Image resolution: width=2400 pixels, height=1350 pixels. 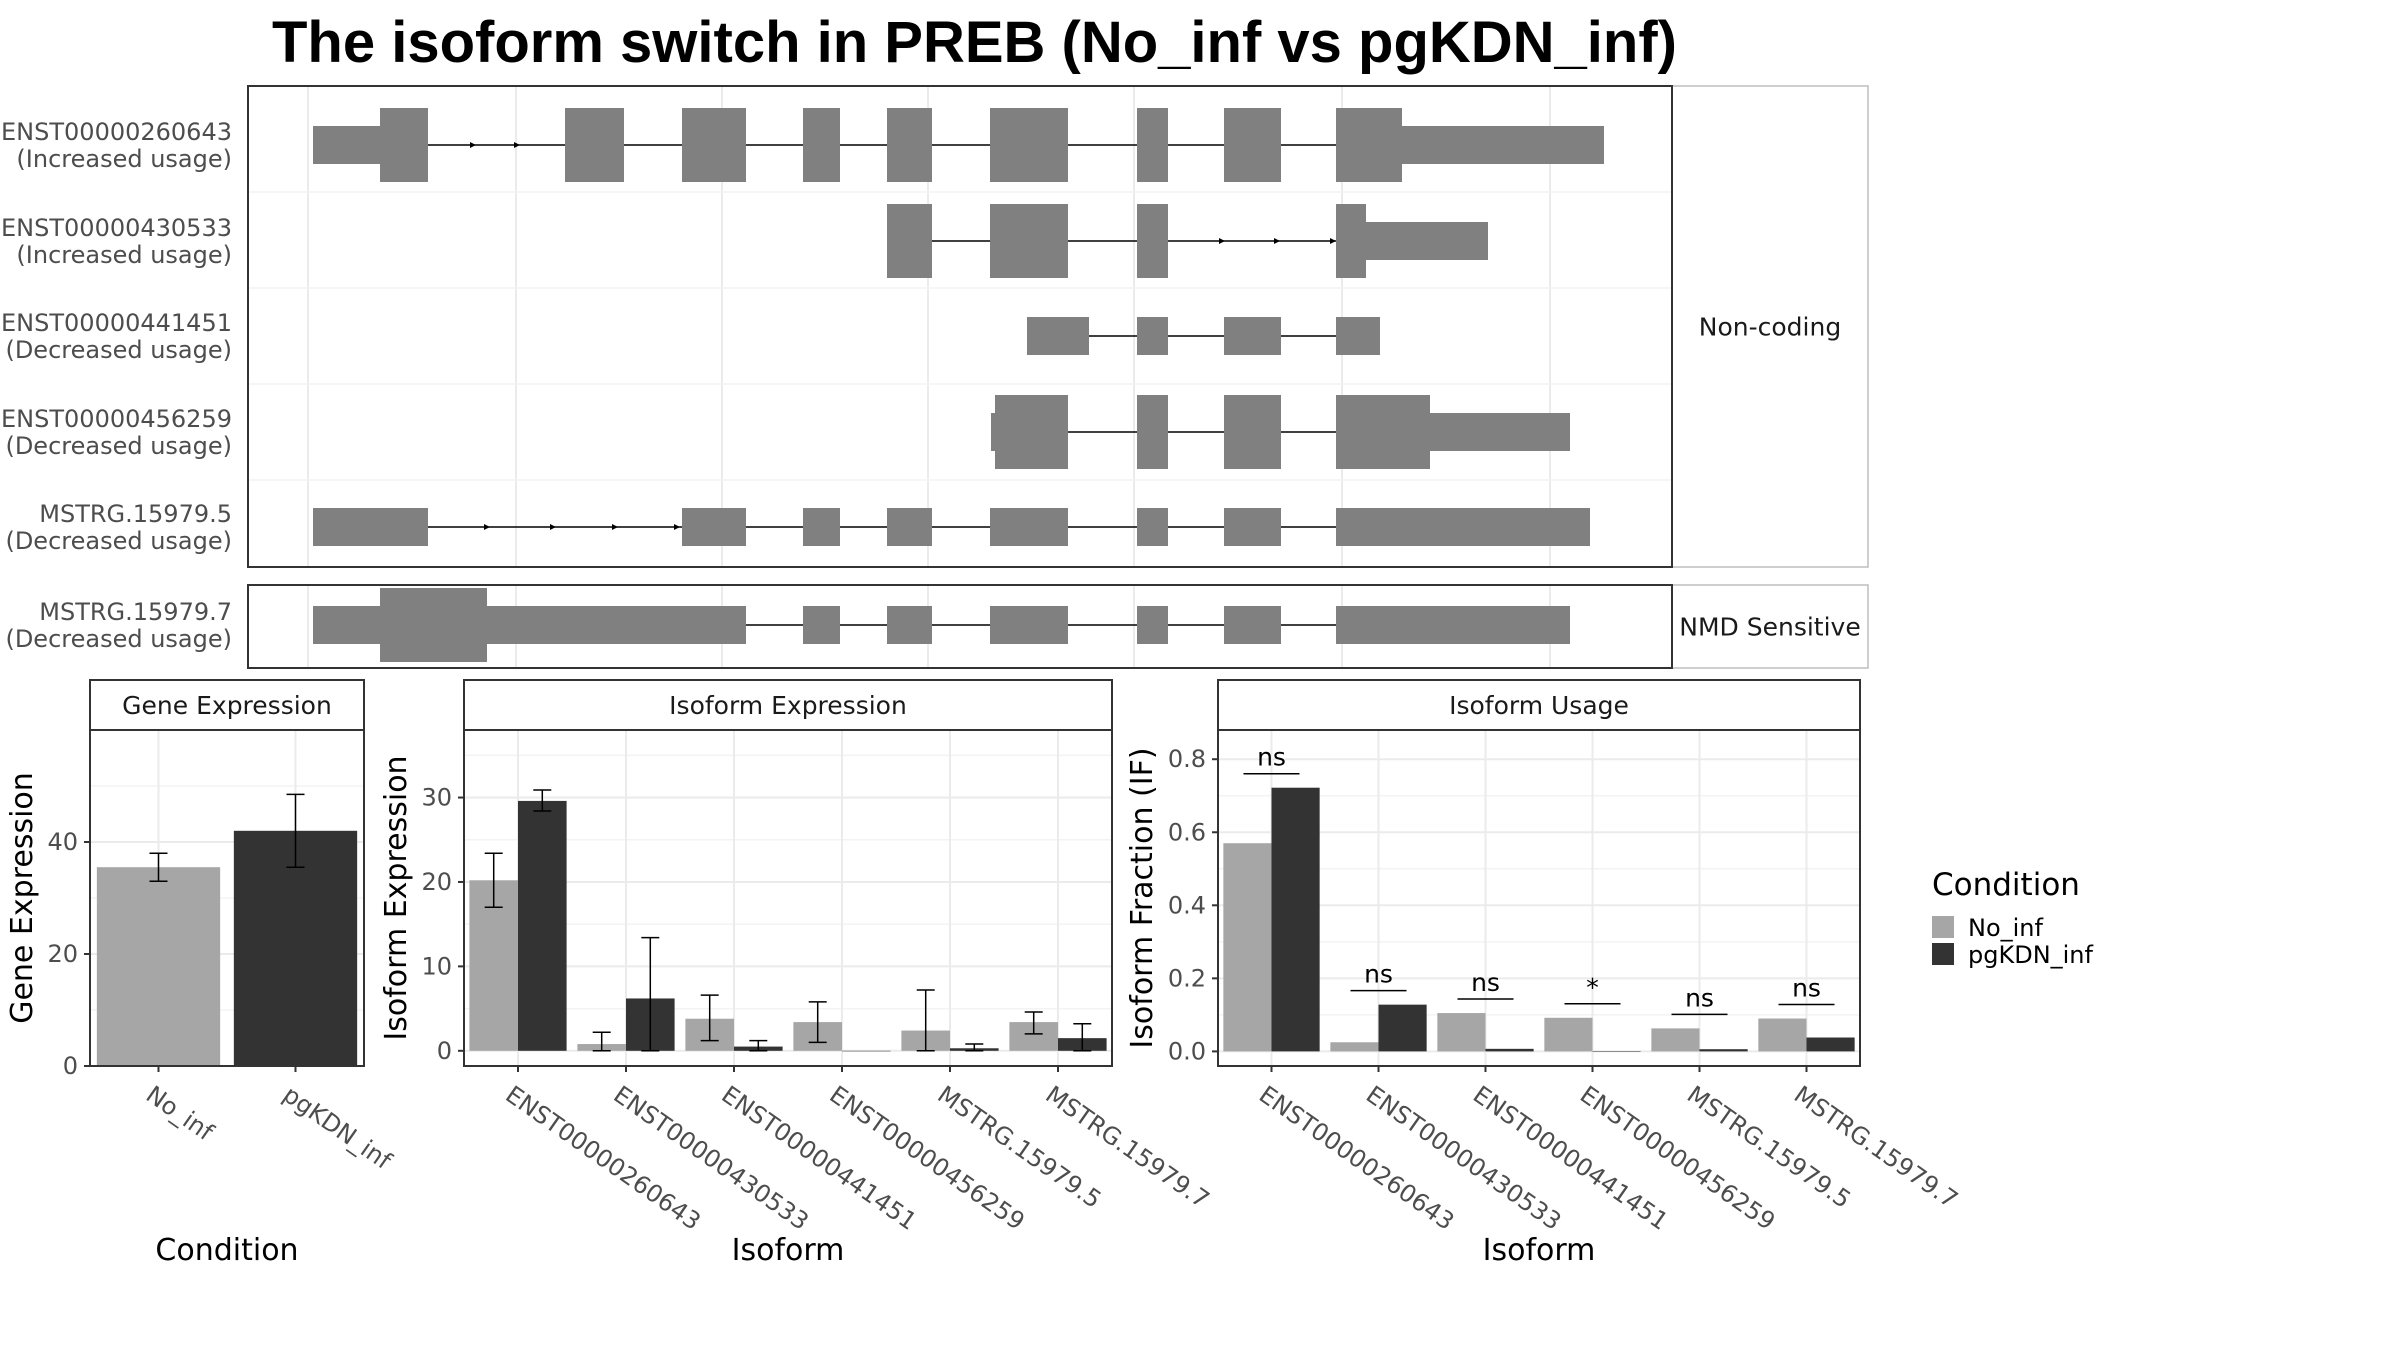 I want to click on direction-arrow-MSTRG.15979.5-0, so click(x=487, y=527).